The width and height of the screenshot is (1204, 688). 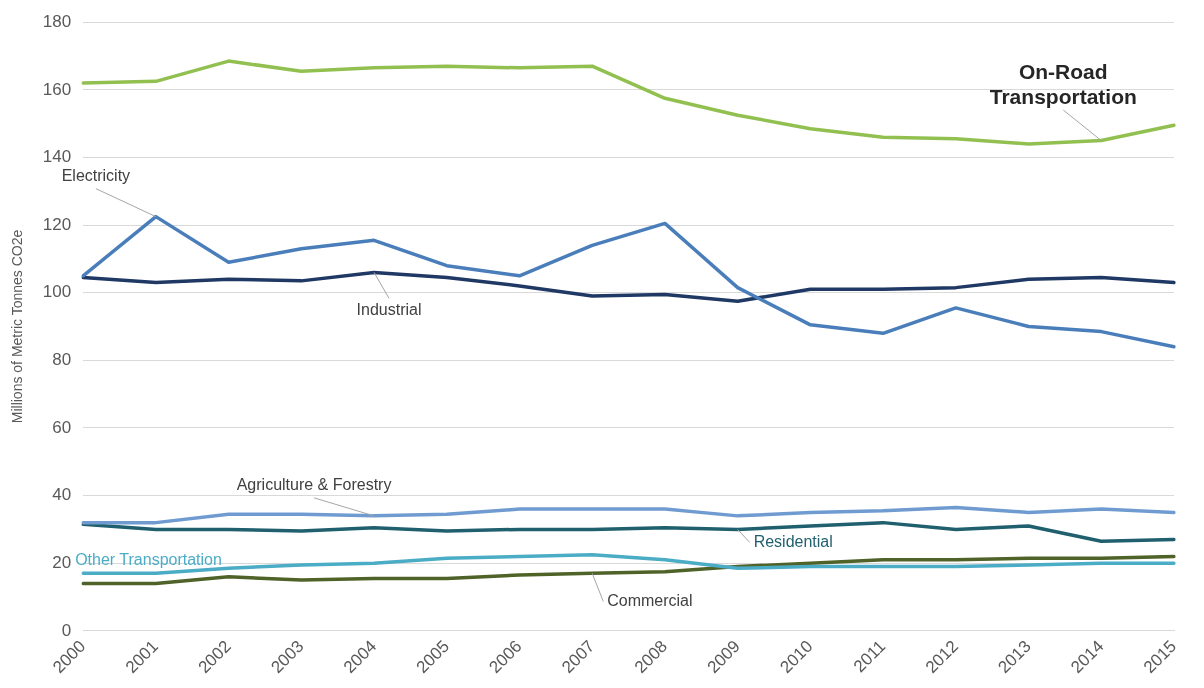 I want to click on y-tick-label: 0, so click(x=66, y=630).